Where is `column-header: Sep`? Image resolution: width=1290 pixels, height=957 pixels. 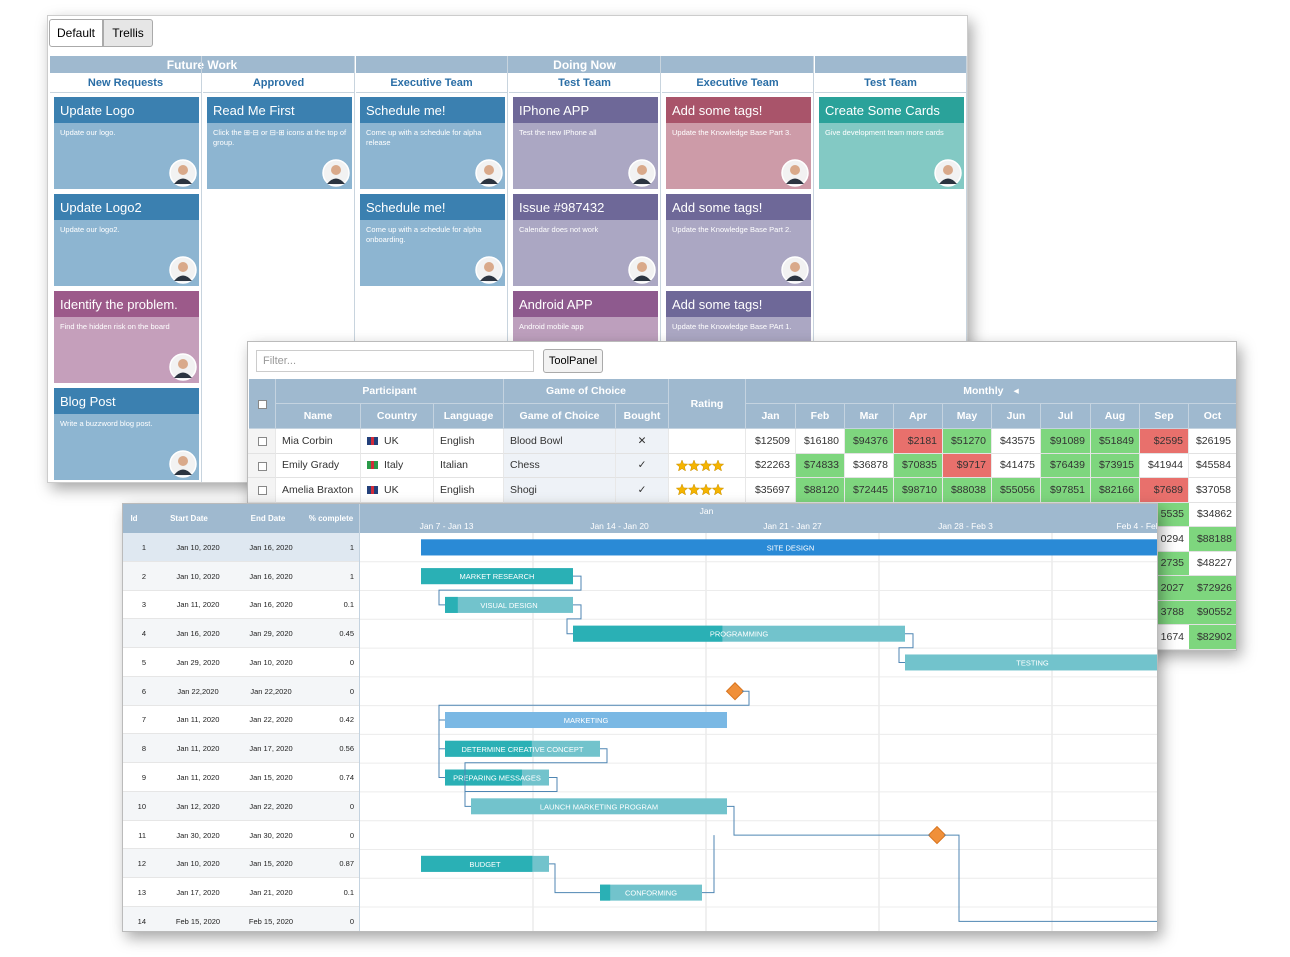 column-header: Sep is located at coordinates (1164, 416).